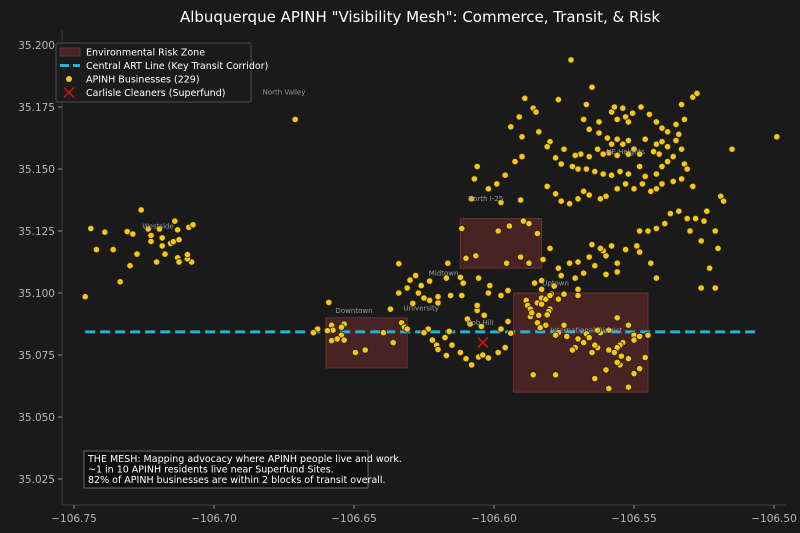  Describe the element at coordinates (36, 356) in the screenshot. I see `y-tick-label: 35.075` at that location.